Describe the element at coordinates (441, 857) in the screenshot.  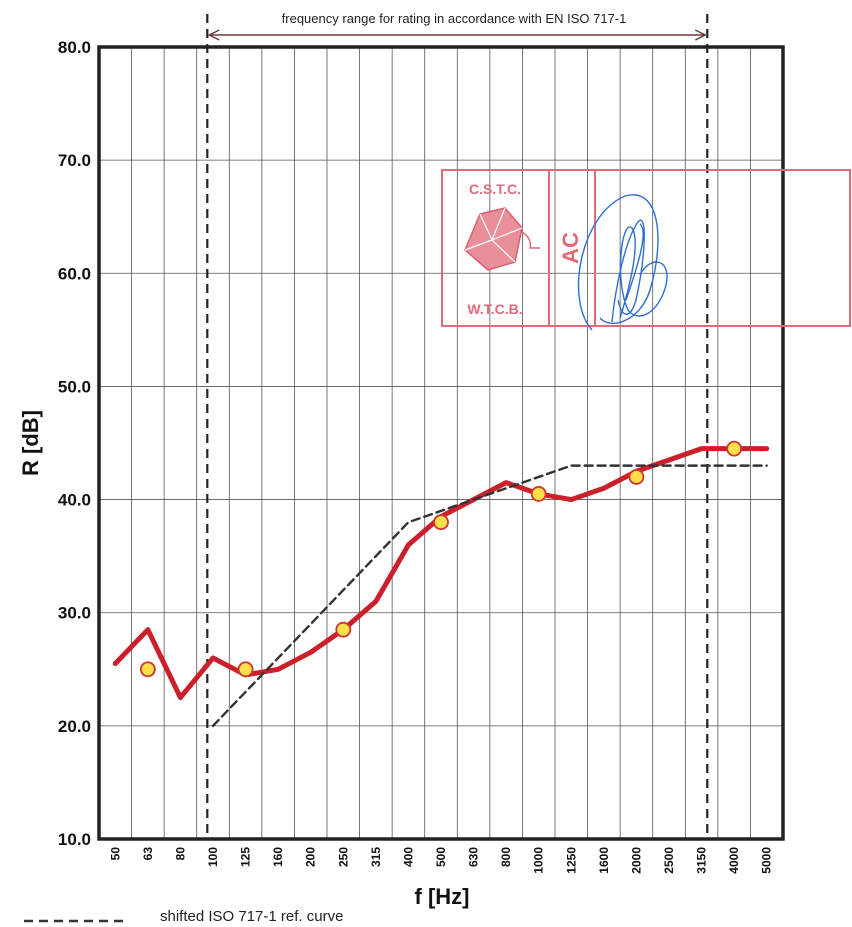
I see `x-tick-label: 500` at that location.